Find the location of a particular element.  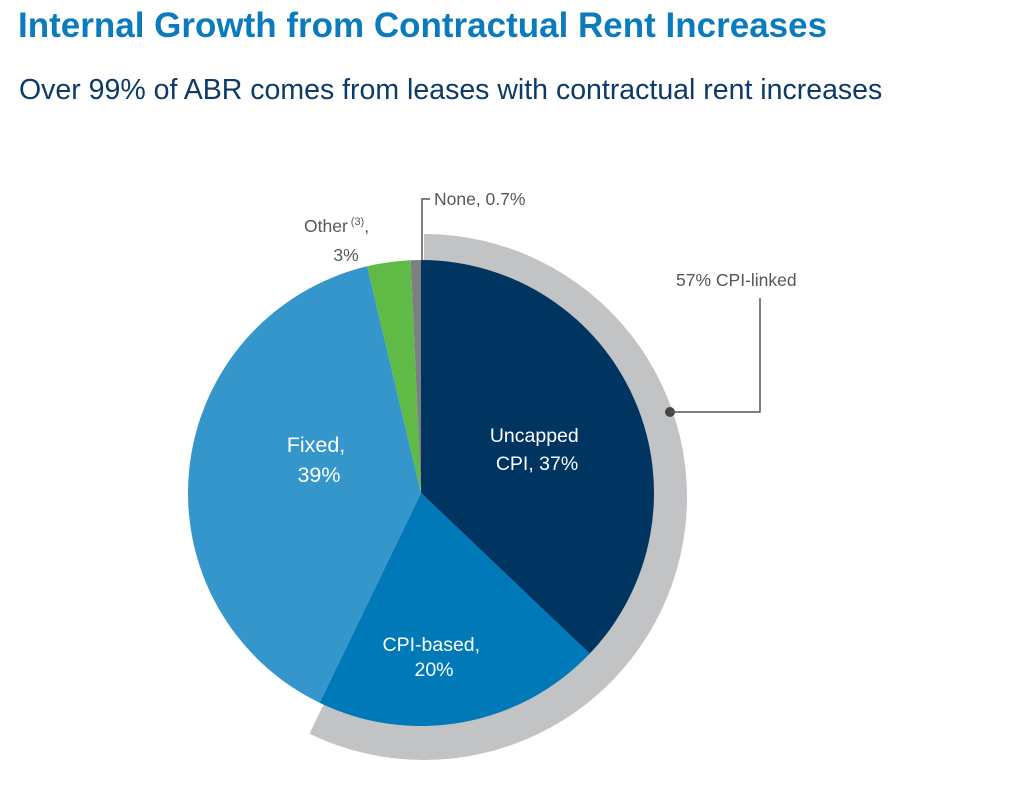

slice-label-other-value: 3% is located at coordinates (345, 255).